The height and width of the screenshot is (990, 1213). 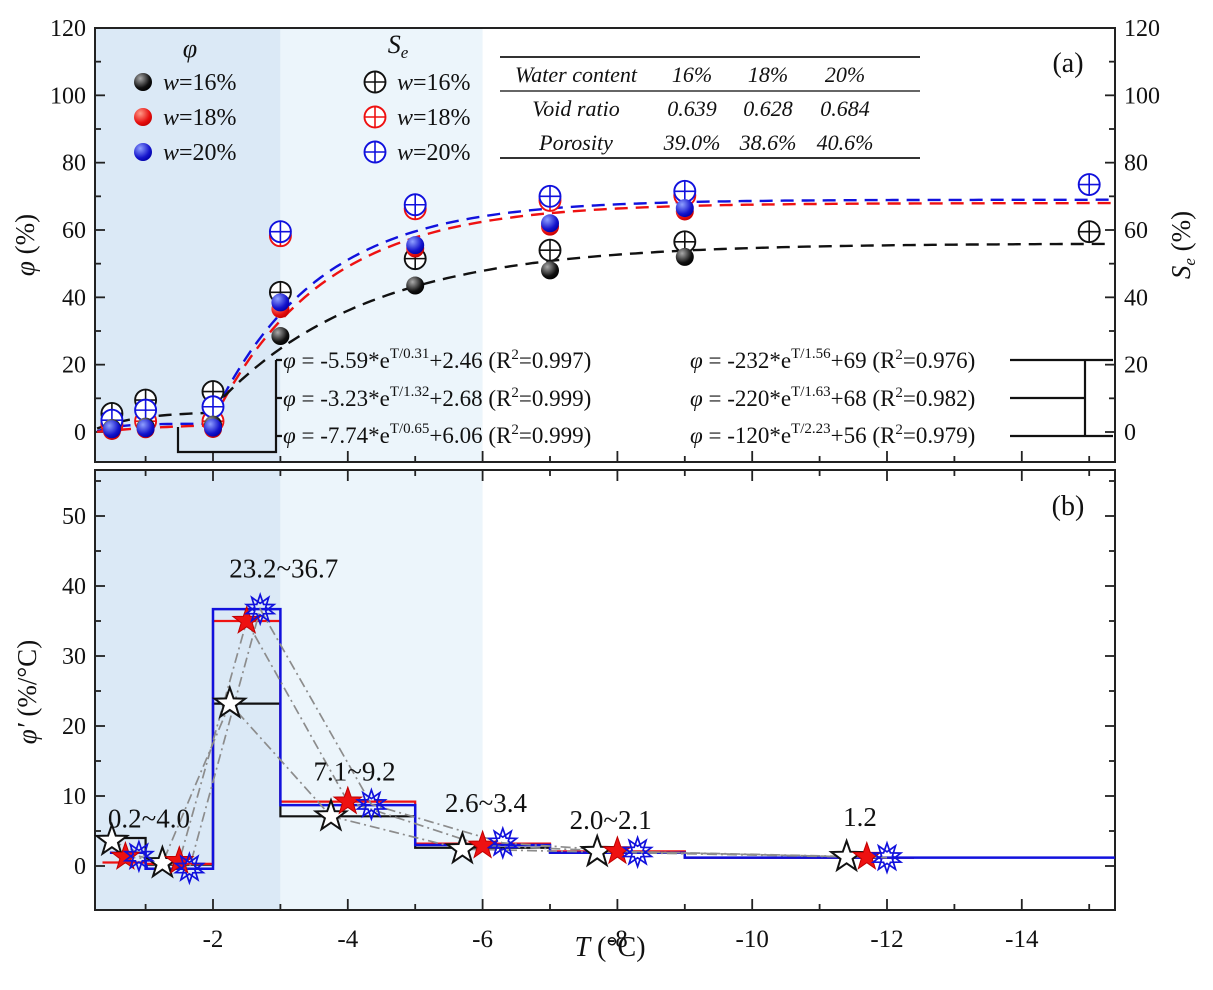 I want to click on equation-frozen-blue: φ = -232*eT/1.56+69 (R2=0.976), so click(x=832, y=359).